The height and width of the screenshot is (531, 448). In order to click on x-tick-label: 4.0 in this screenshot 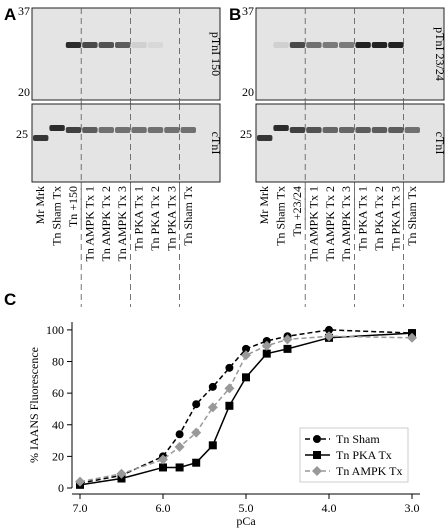, I will do `click(329, 508)`.